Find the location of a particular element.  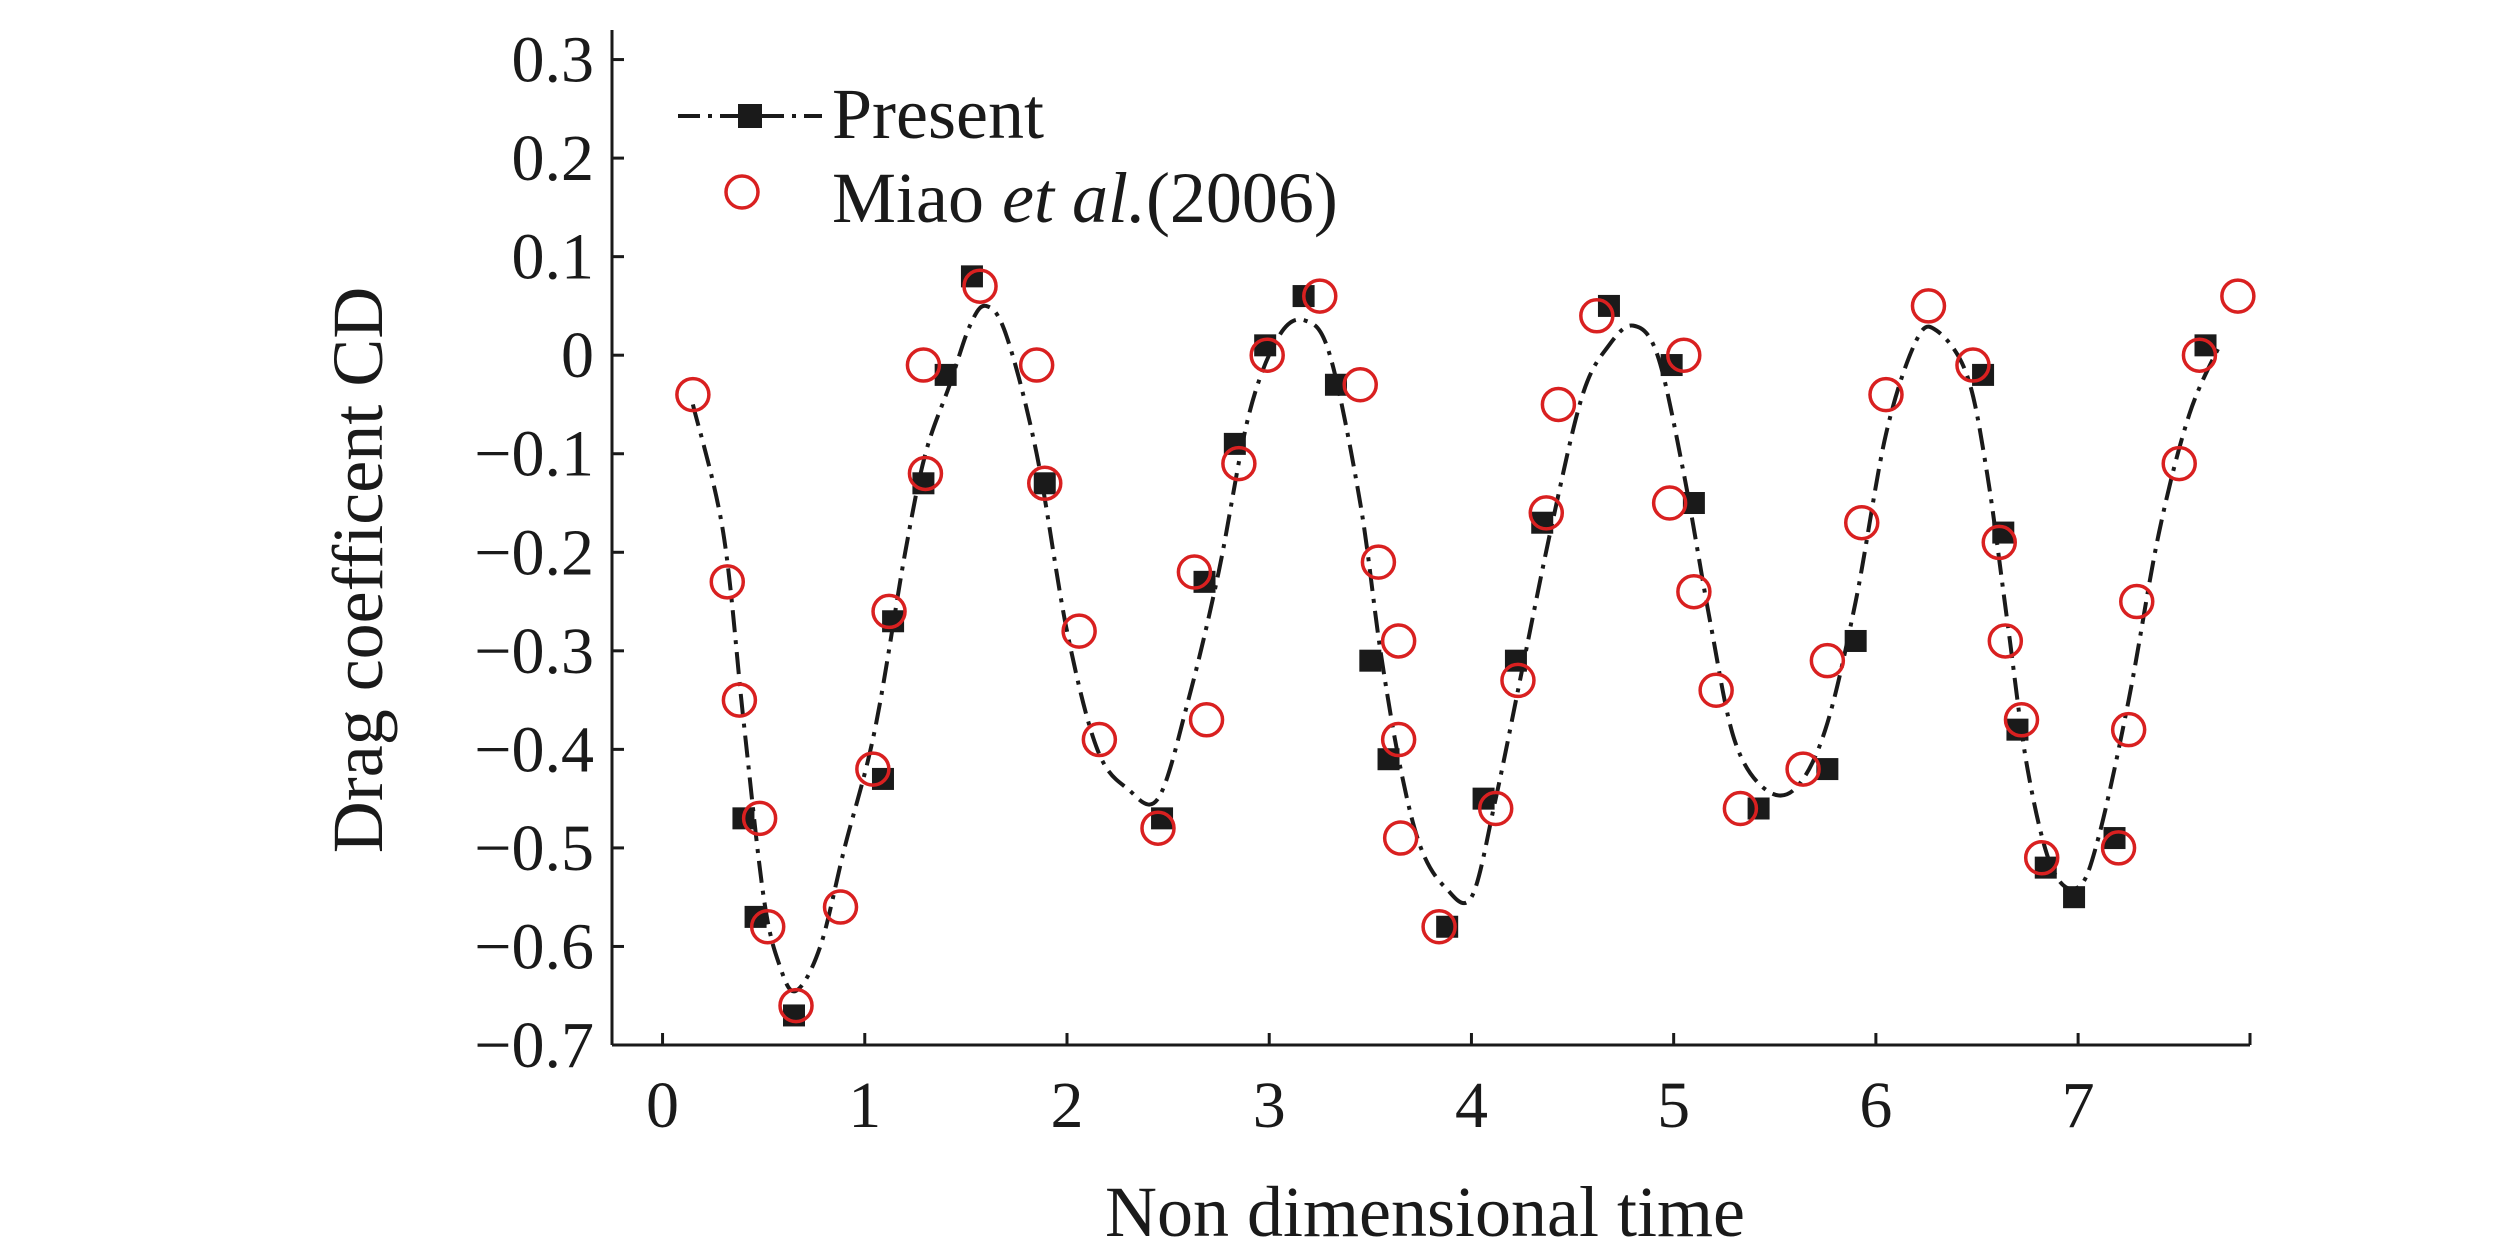

x-tick-label: 5 is located at coordinates (1673, 1105).